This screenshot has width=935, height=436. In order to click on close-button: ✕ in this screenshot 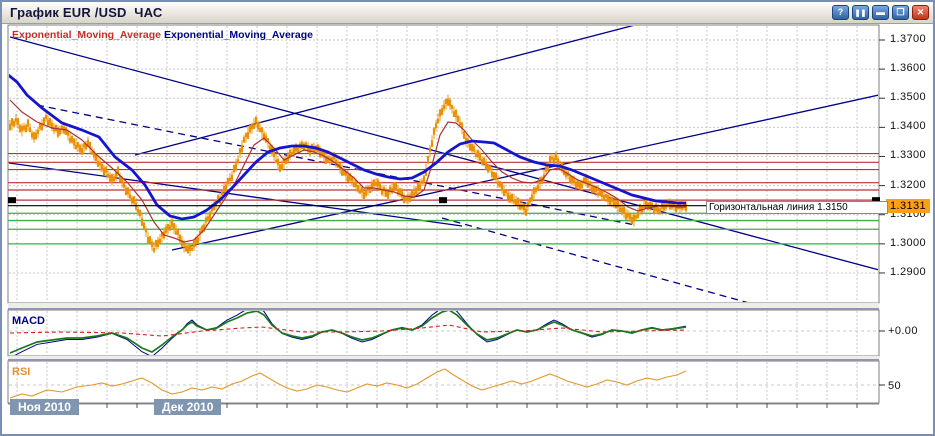, I will do `click(920, 12)`.